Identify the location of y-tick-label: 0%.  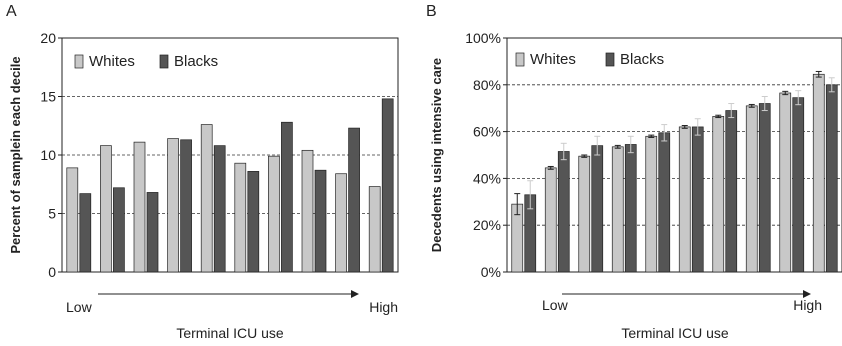
(491, 272).